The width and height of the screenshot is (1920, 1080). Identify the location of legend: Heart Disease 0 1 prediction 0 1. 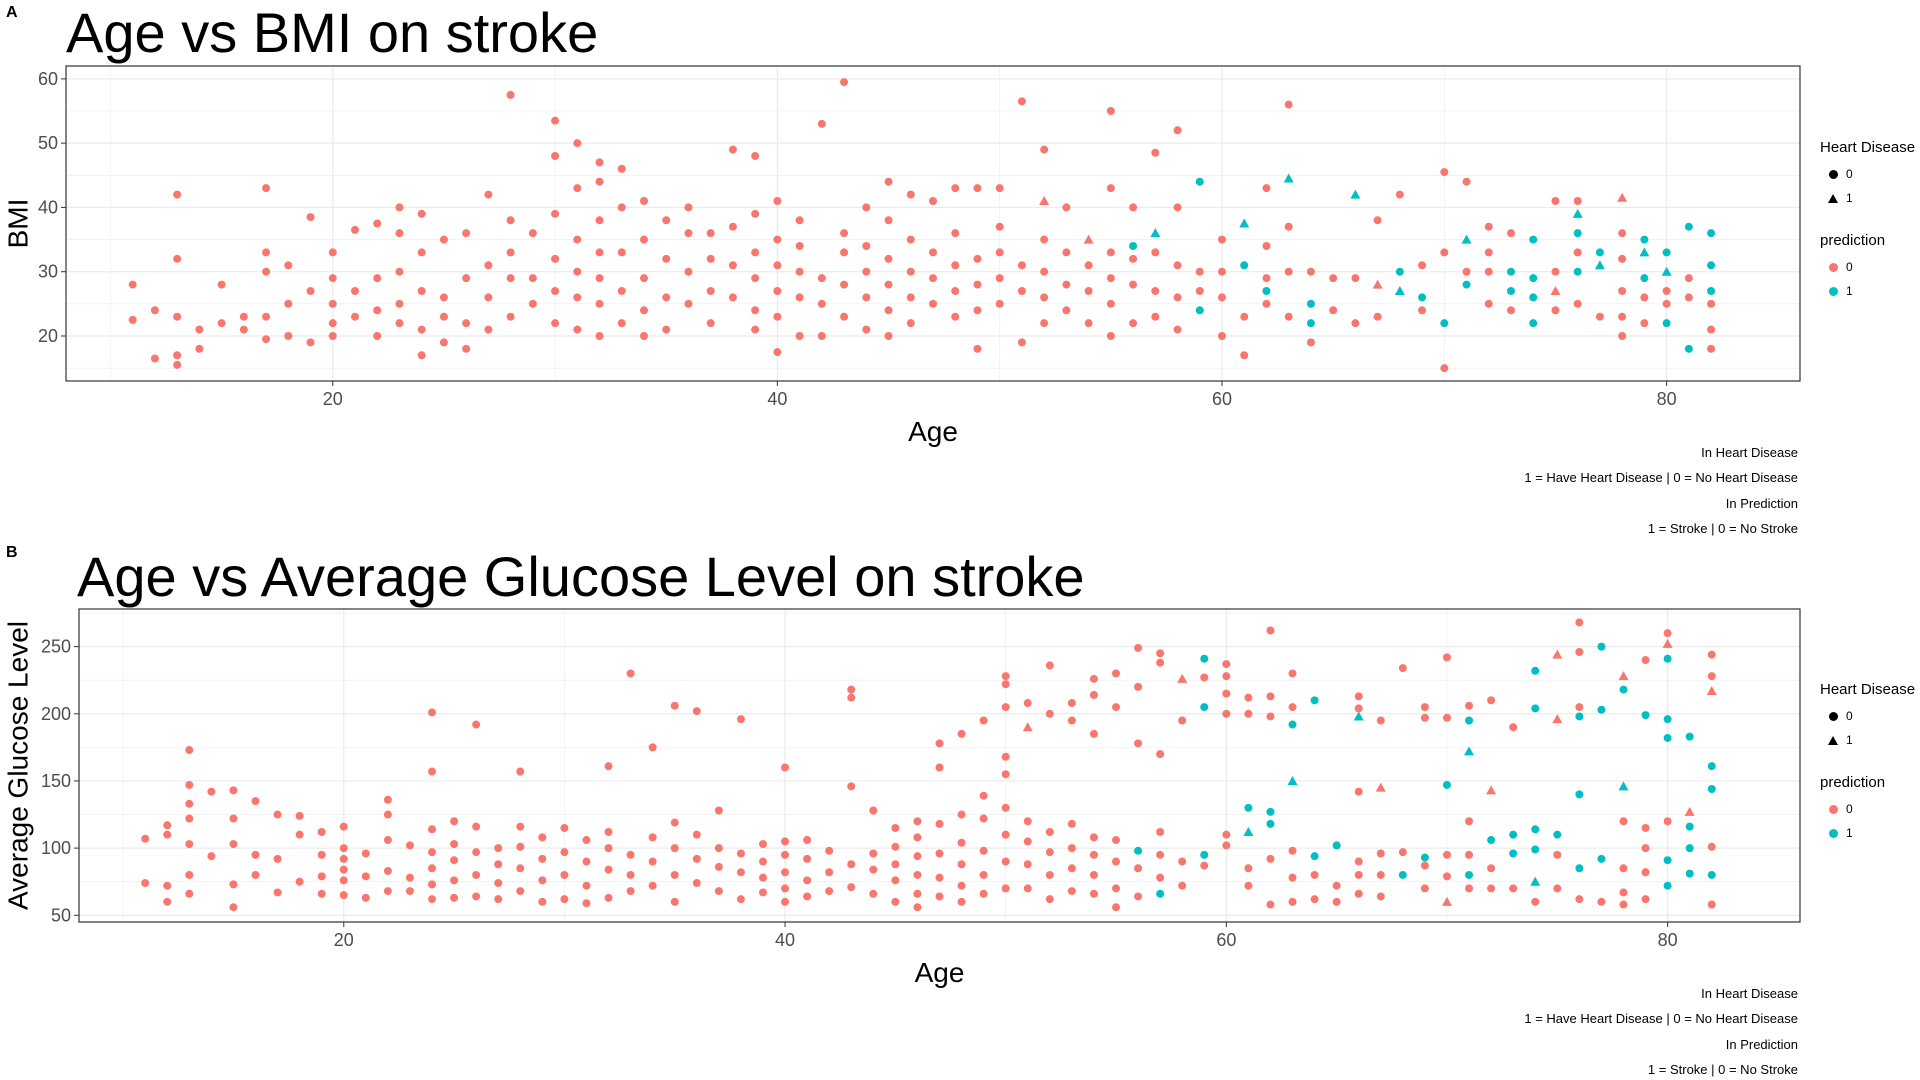
(1867, 221).